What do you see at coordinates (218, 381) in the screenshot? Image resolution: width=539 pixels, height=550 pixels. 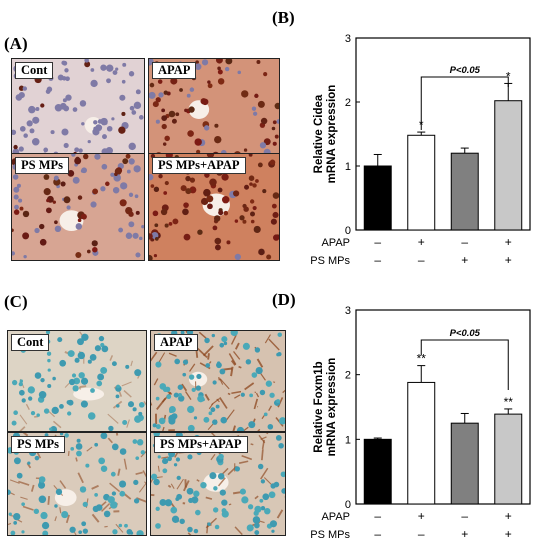 I see `micrograph-c-apap: APAP` at bounding box center [218, 381].